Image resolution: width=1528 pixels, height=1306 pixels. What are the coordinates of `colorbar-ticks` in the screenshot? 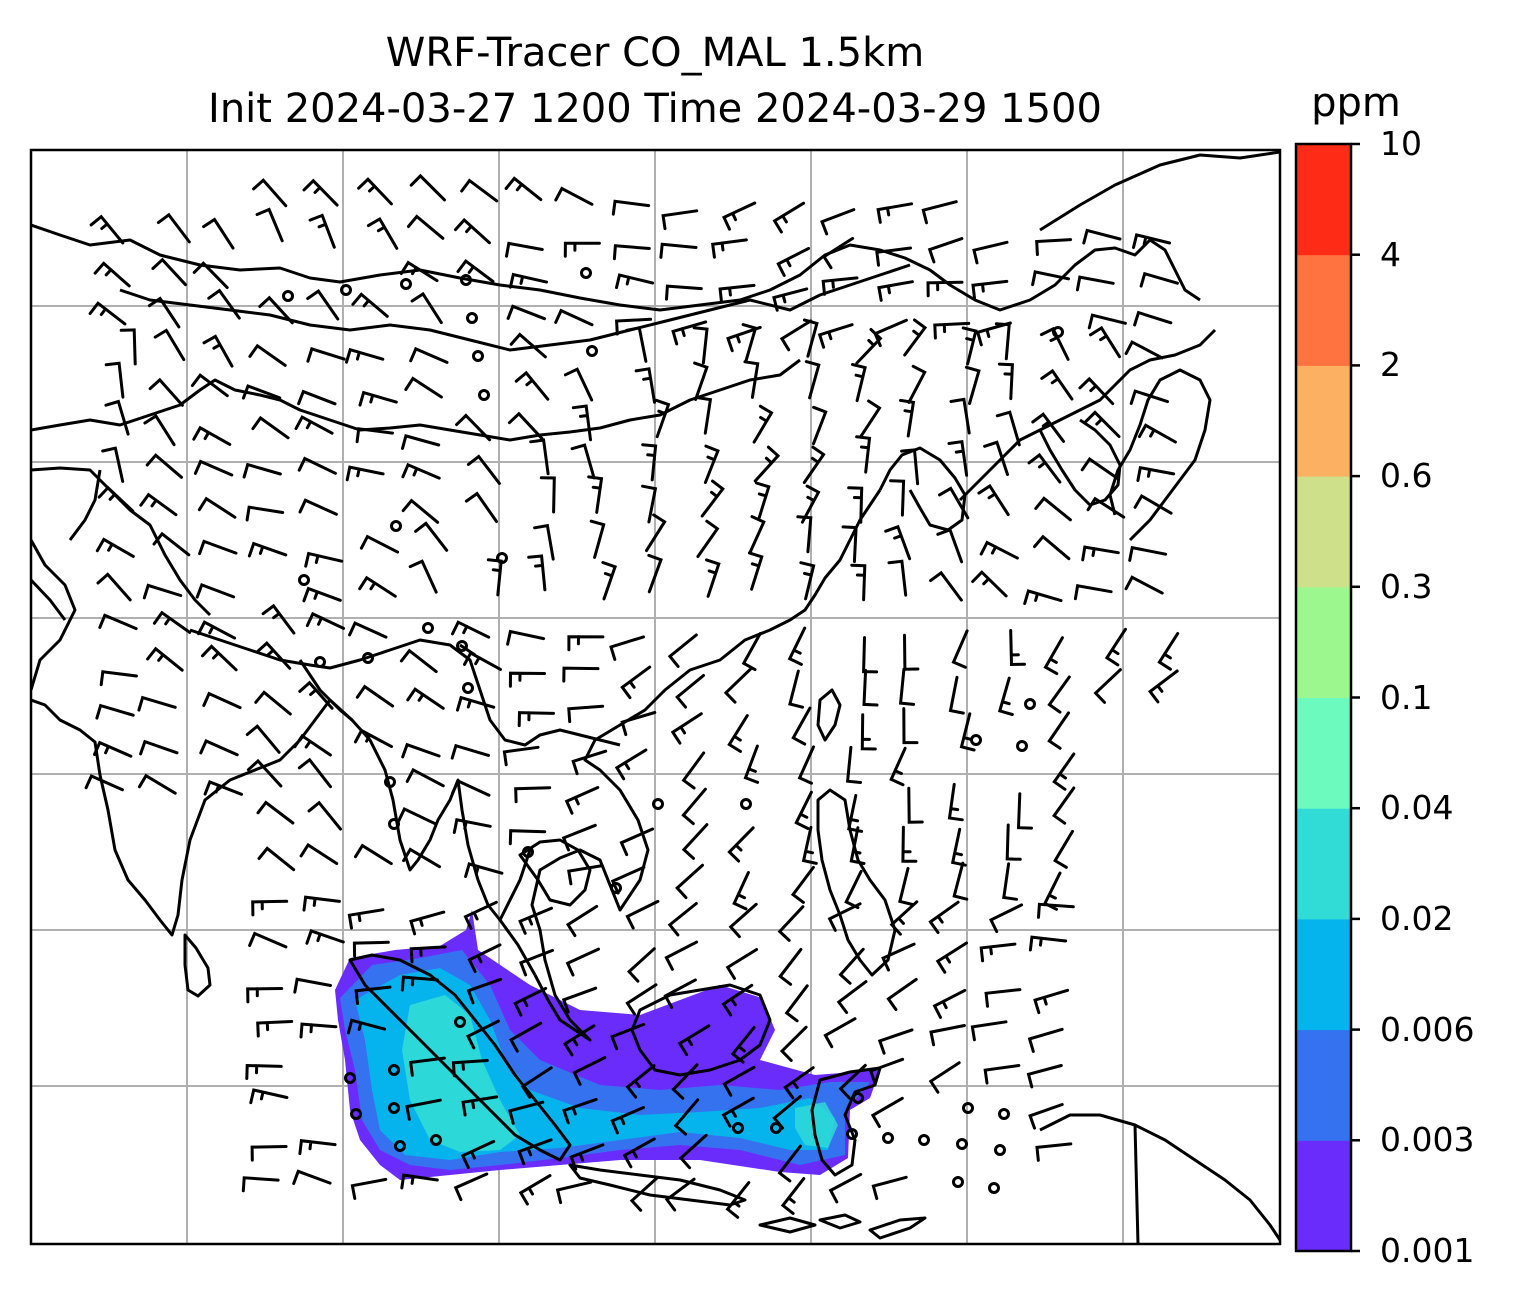 It's located at (1355, 697).